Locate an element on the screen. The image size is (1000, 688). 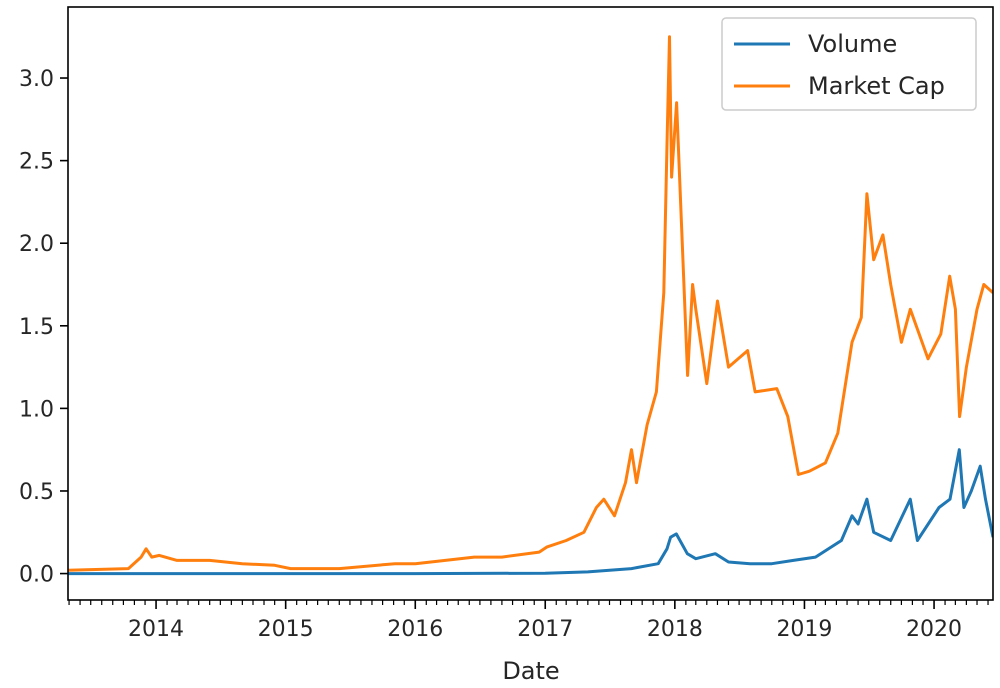
x-tick-label: 2016 is located at coordinates (415, 629).